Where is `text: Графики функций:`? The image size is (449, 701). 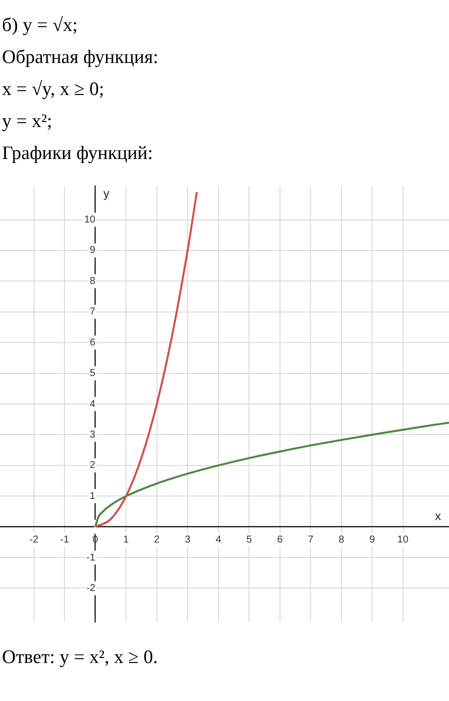 text: Графики функций: is located at coordinates (78, 154).